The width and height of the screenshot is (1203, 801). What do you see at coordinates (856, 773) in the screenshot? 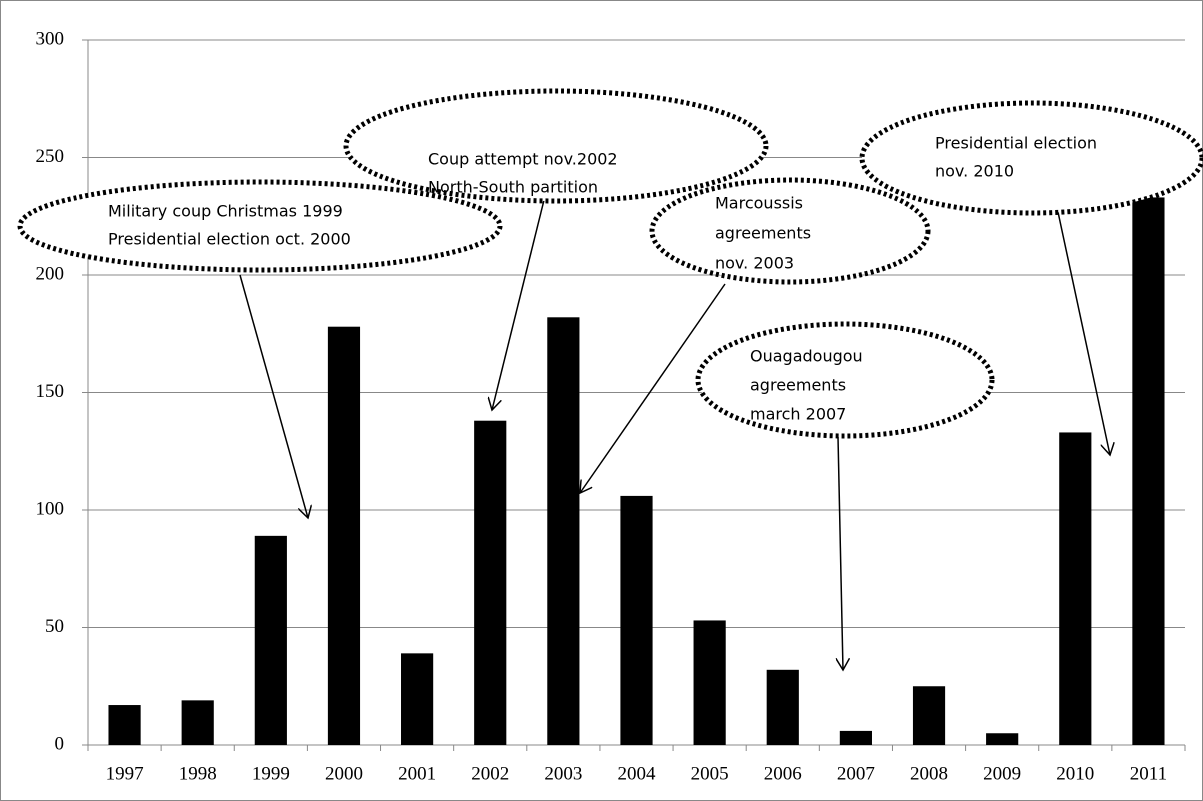
I see `x-tick-label: 2007` at bounding box center [856, 773].